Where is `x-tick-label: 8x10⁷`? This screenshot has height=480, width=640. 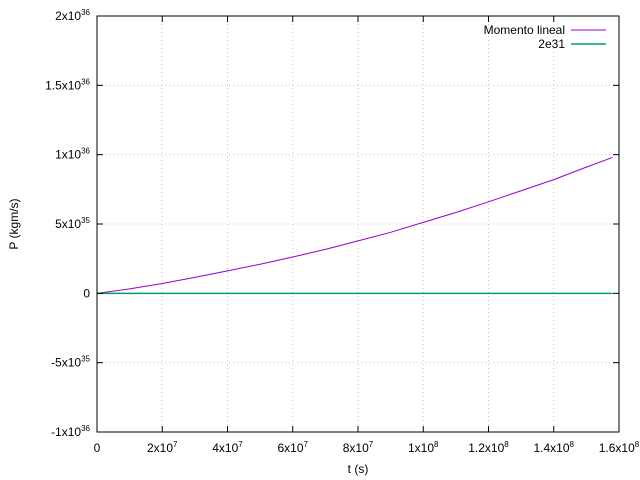
x-tick-label: 8x10⁷ is located at coordinates (358, 447).